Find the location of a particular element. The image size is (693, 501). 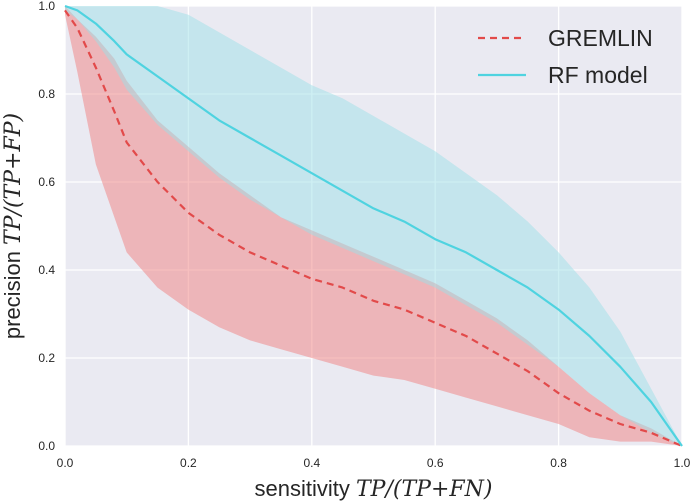

y-axis-label: precision TP/(TP+FP) is located at coordinates (13, 226).